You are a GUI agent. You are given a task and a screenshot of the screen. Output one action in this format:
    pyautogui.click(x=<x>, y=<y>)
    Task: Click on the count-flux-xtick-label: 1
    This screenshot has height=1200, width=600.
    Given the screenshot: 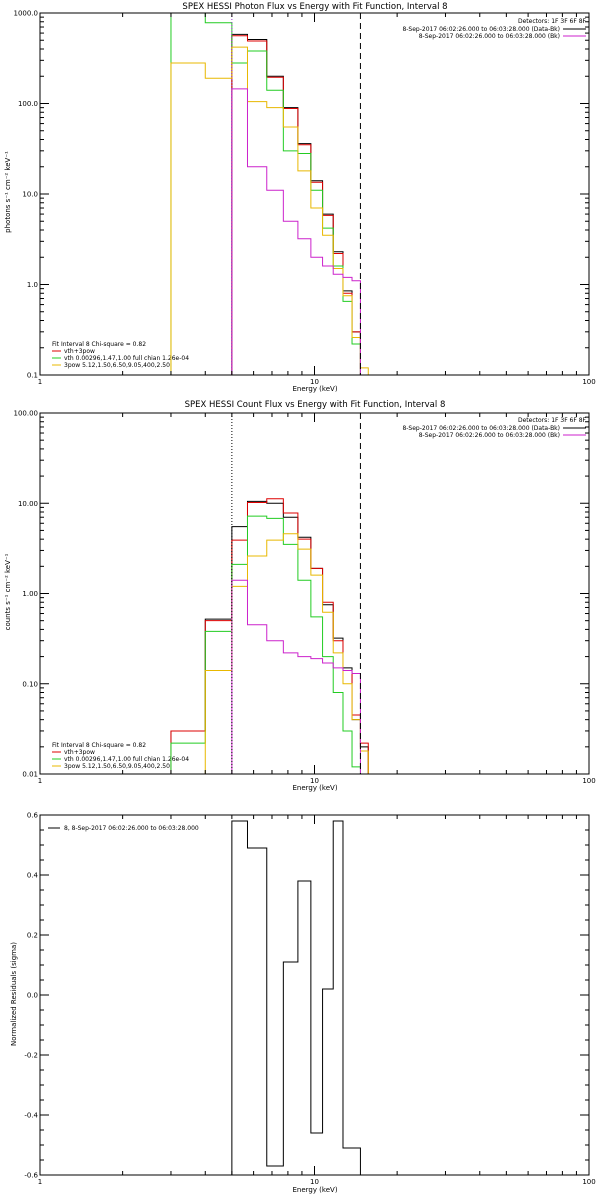 What is the action you would take?
    pyautogui.click(x=40, y=781)
    